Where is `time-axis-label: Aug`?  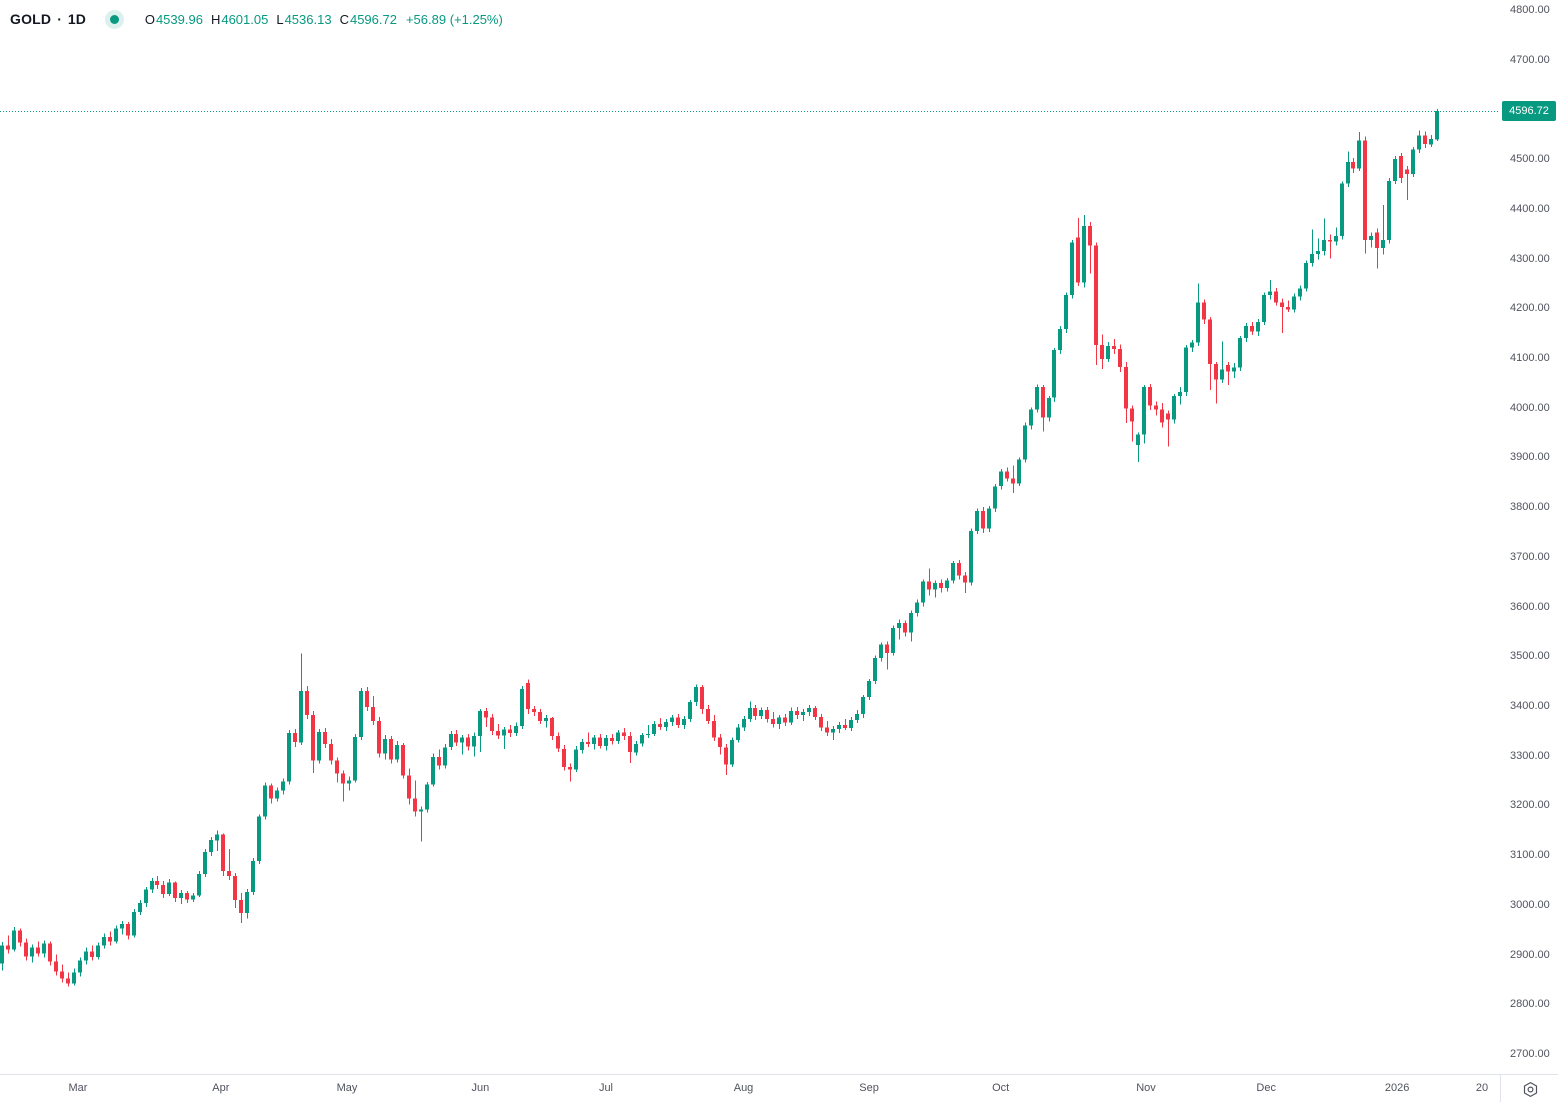
time-axis-label: Aug is located at coordinates (743, 1088).